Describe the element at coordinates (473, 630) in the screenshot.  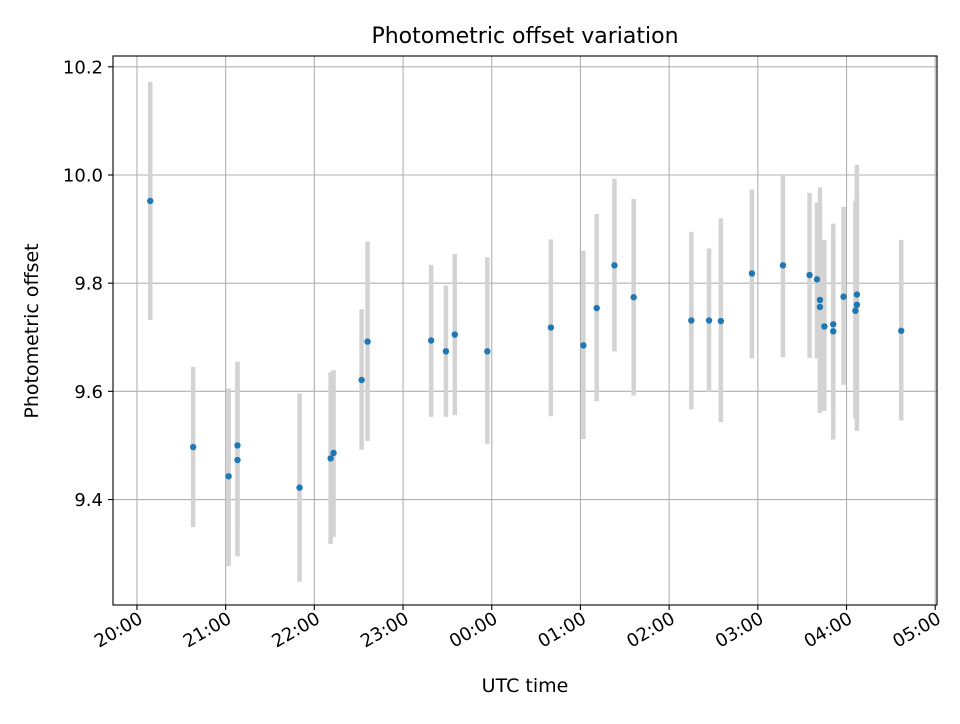
I see `x-tick-label: 00:00` at that location.